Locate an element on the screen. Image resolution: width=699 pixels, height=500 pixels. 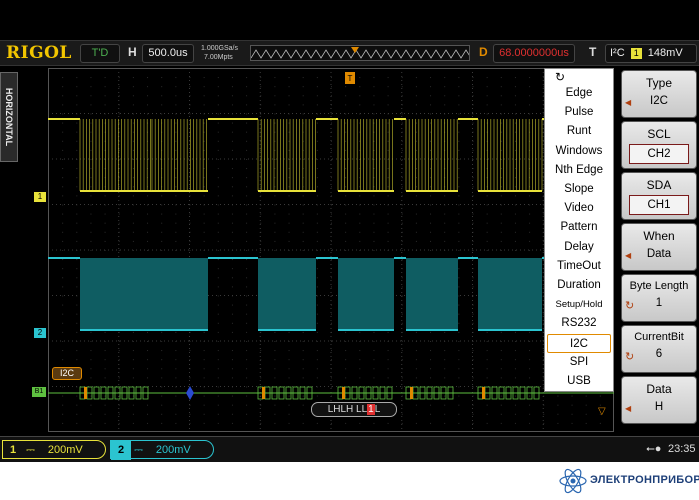
ch1-offset-marker: 1 is located at coordinates (40, 197).